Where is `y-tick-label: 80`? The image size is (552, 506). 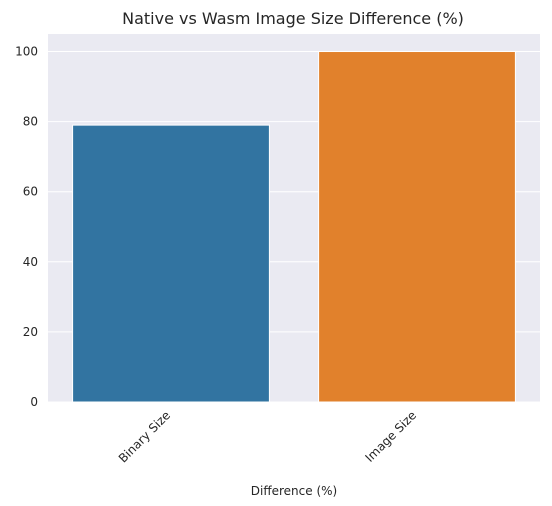
y-tick-label: 80 is located at coordinates (30, 122).